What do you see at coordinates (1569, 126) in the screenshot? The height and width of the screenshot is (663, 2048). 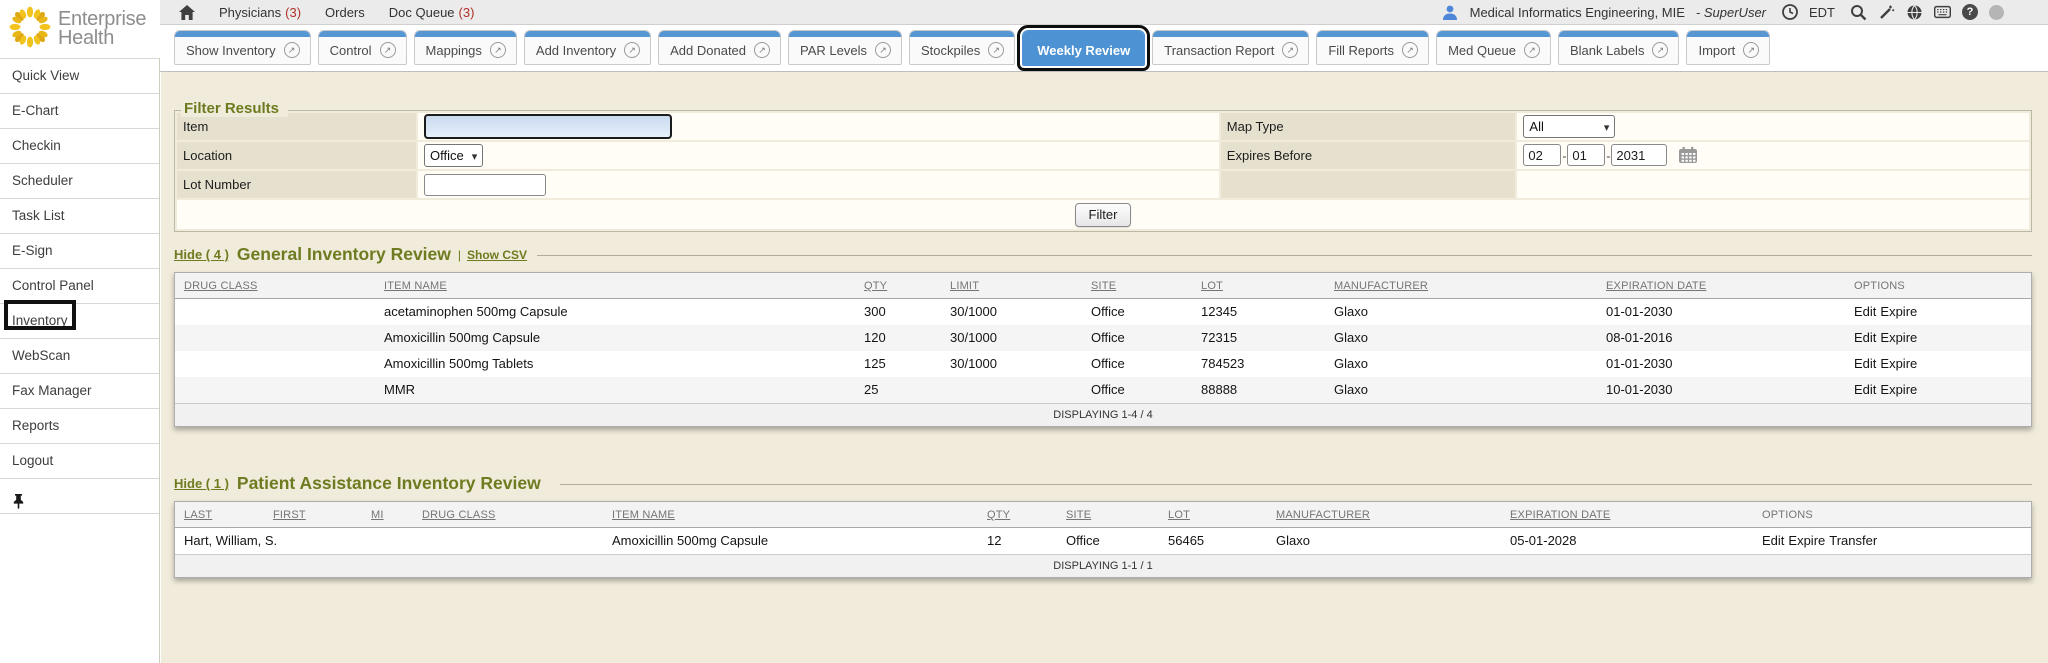 I see `map-type-select: All` at bounding box center [1569, 126].